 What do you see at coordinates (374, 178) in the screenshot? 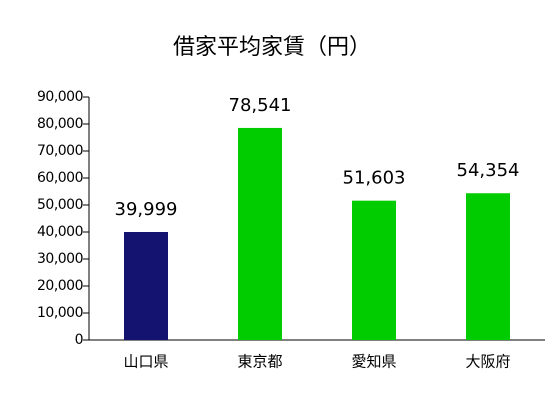
I see `value-label: 51,603` at bounding box center [374, 178].